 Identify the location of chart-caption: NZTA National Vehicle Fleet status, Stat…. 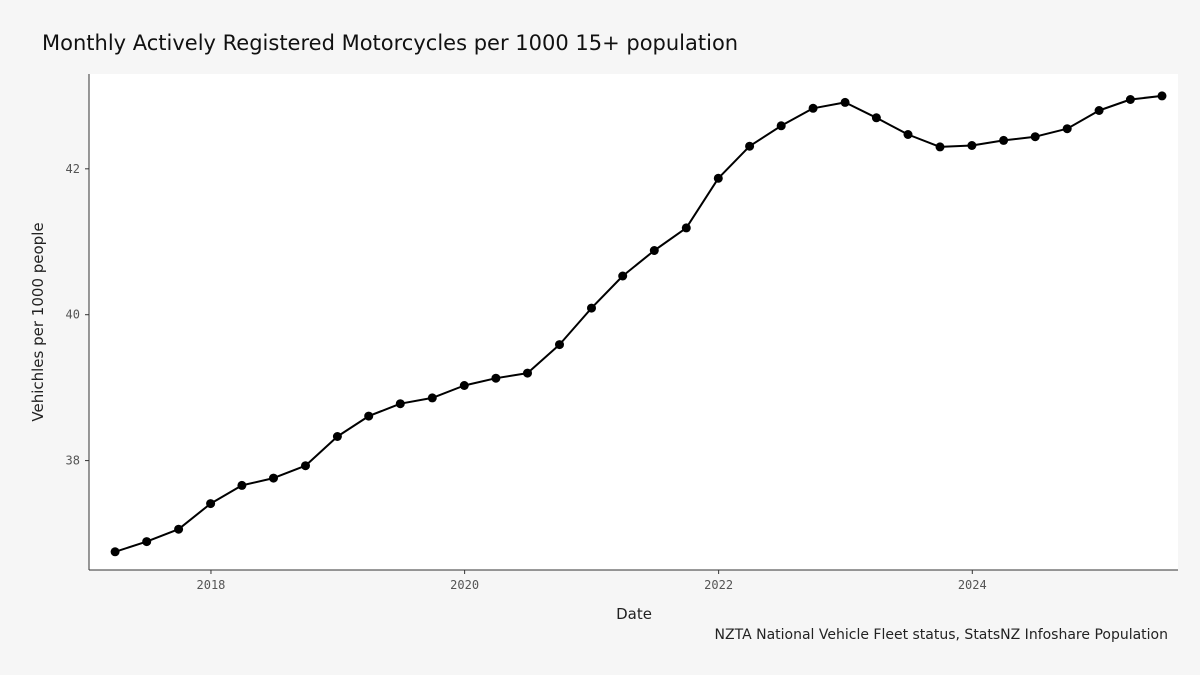
(941, 635).